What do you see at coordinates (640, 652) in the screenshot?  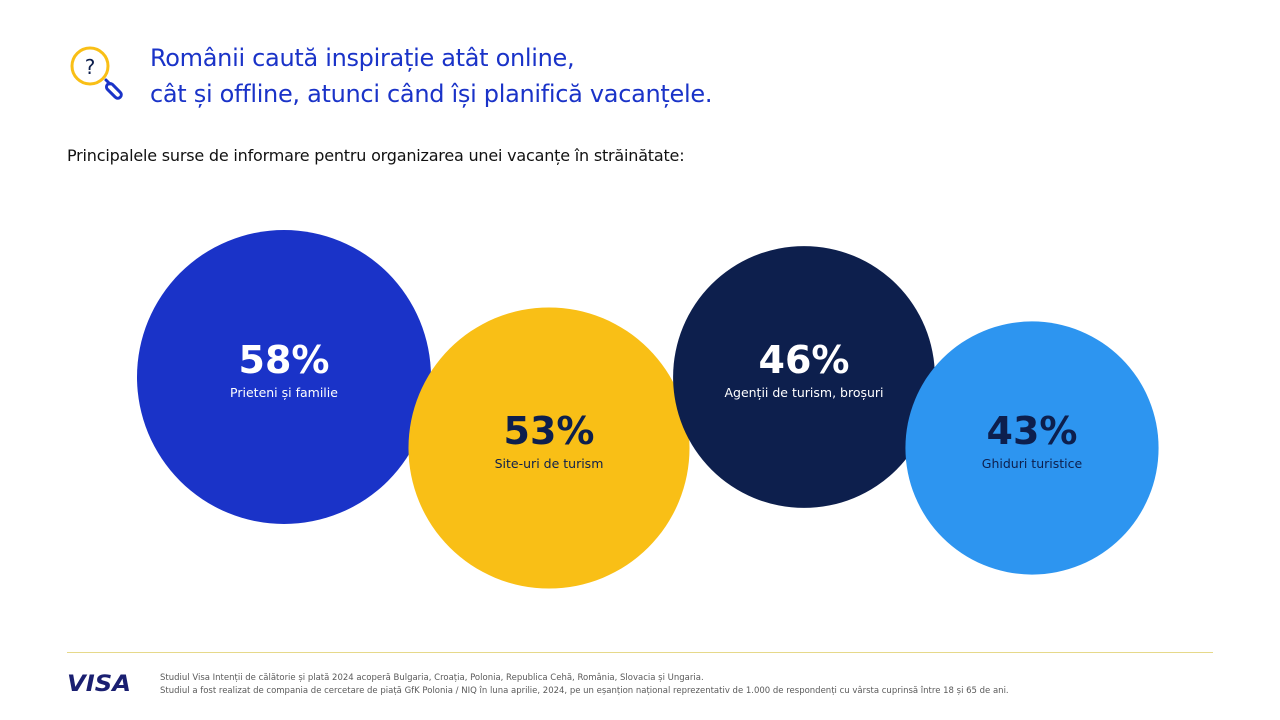 I see `footer-divider` at bounding box center [640, 652].